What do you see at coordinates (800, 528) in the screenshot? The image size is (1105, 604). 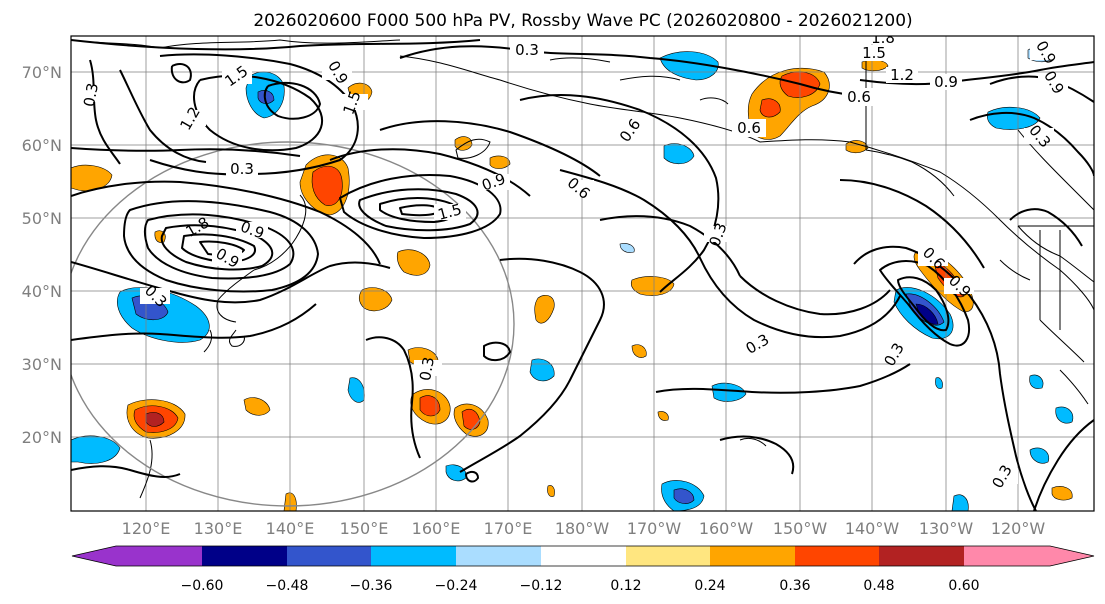 I see `lon-label: 150°W` at bounding box center [800, 528].